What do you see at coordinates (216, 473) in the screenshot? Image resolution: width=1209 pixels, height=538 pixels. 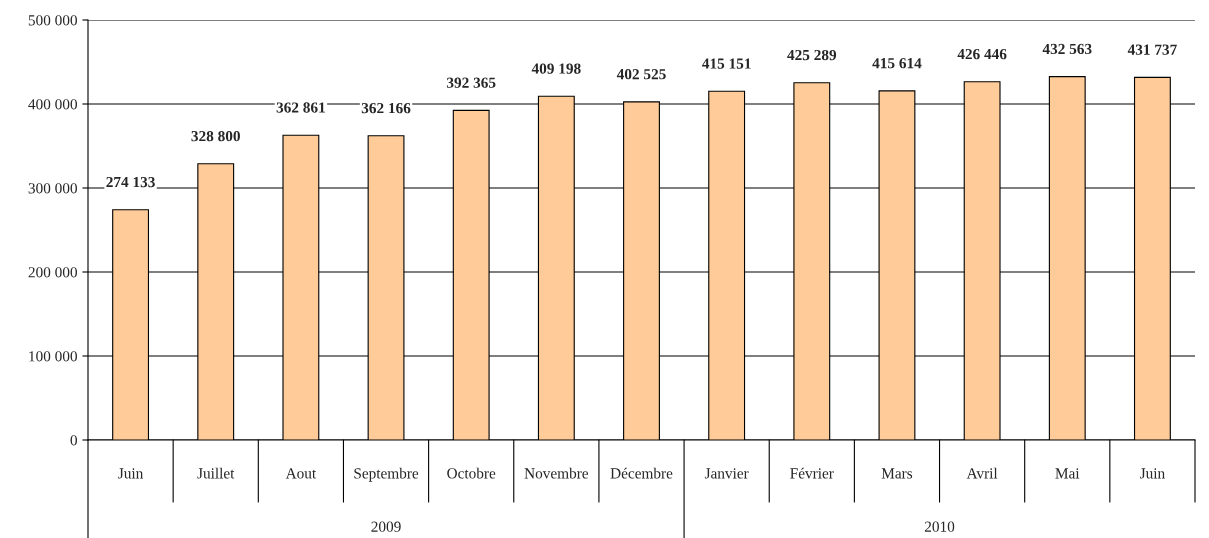 I see `x-tick-label: Juillet` at bounding box center [216, 473].